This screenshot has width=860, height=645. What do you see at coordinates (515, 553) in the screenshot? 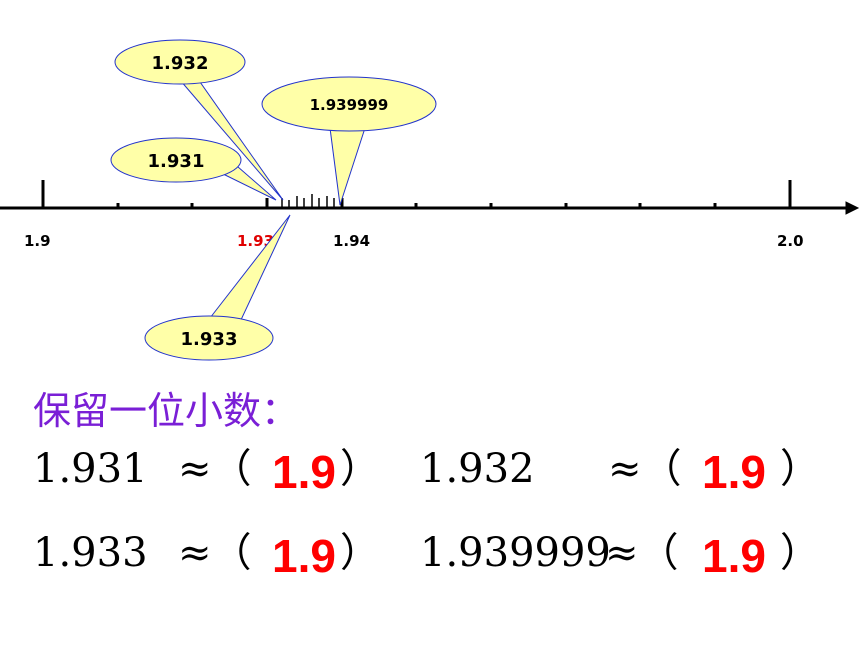
I see `number: 1.939999` at bounding box center [515, 553].